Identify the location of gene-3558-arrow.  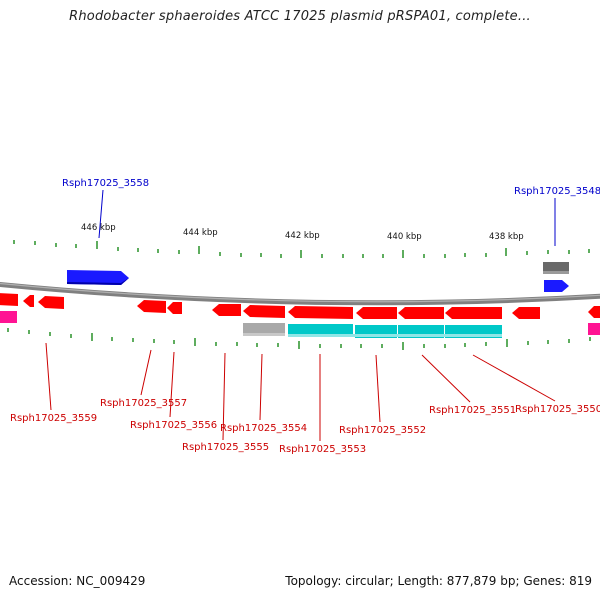
(98, 277).